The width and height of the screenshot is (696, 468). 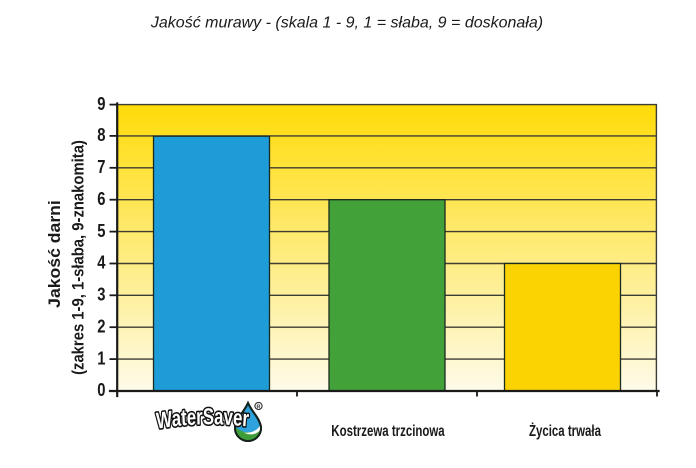 I want to click on svg-text: 9, so click(x=101, y=103).